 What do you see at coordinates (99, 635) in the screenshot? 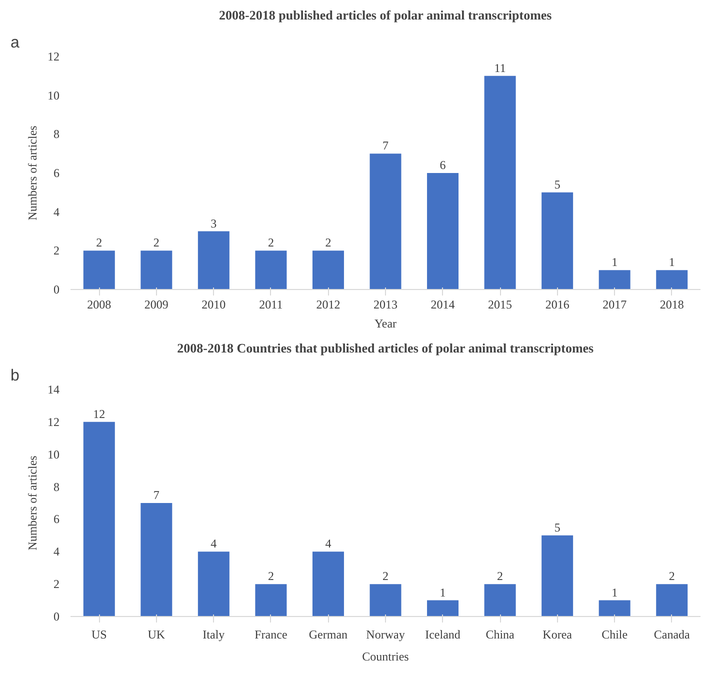
I see `x-tick-label: US` at bounding box center [99, 635].